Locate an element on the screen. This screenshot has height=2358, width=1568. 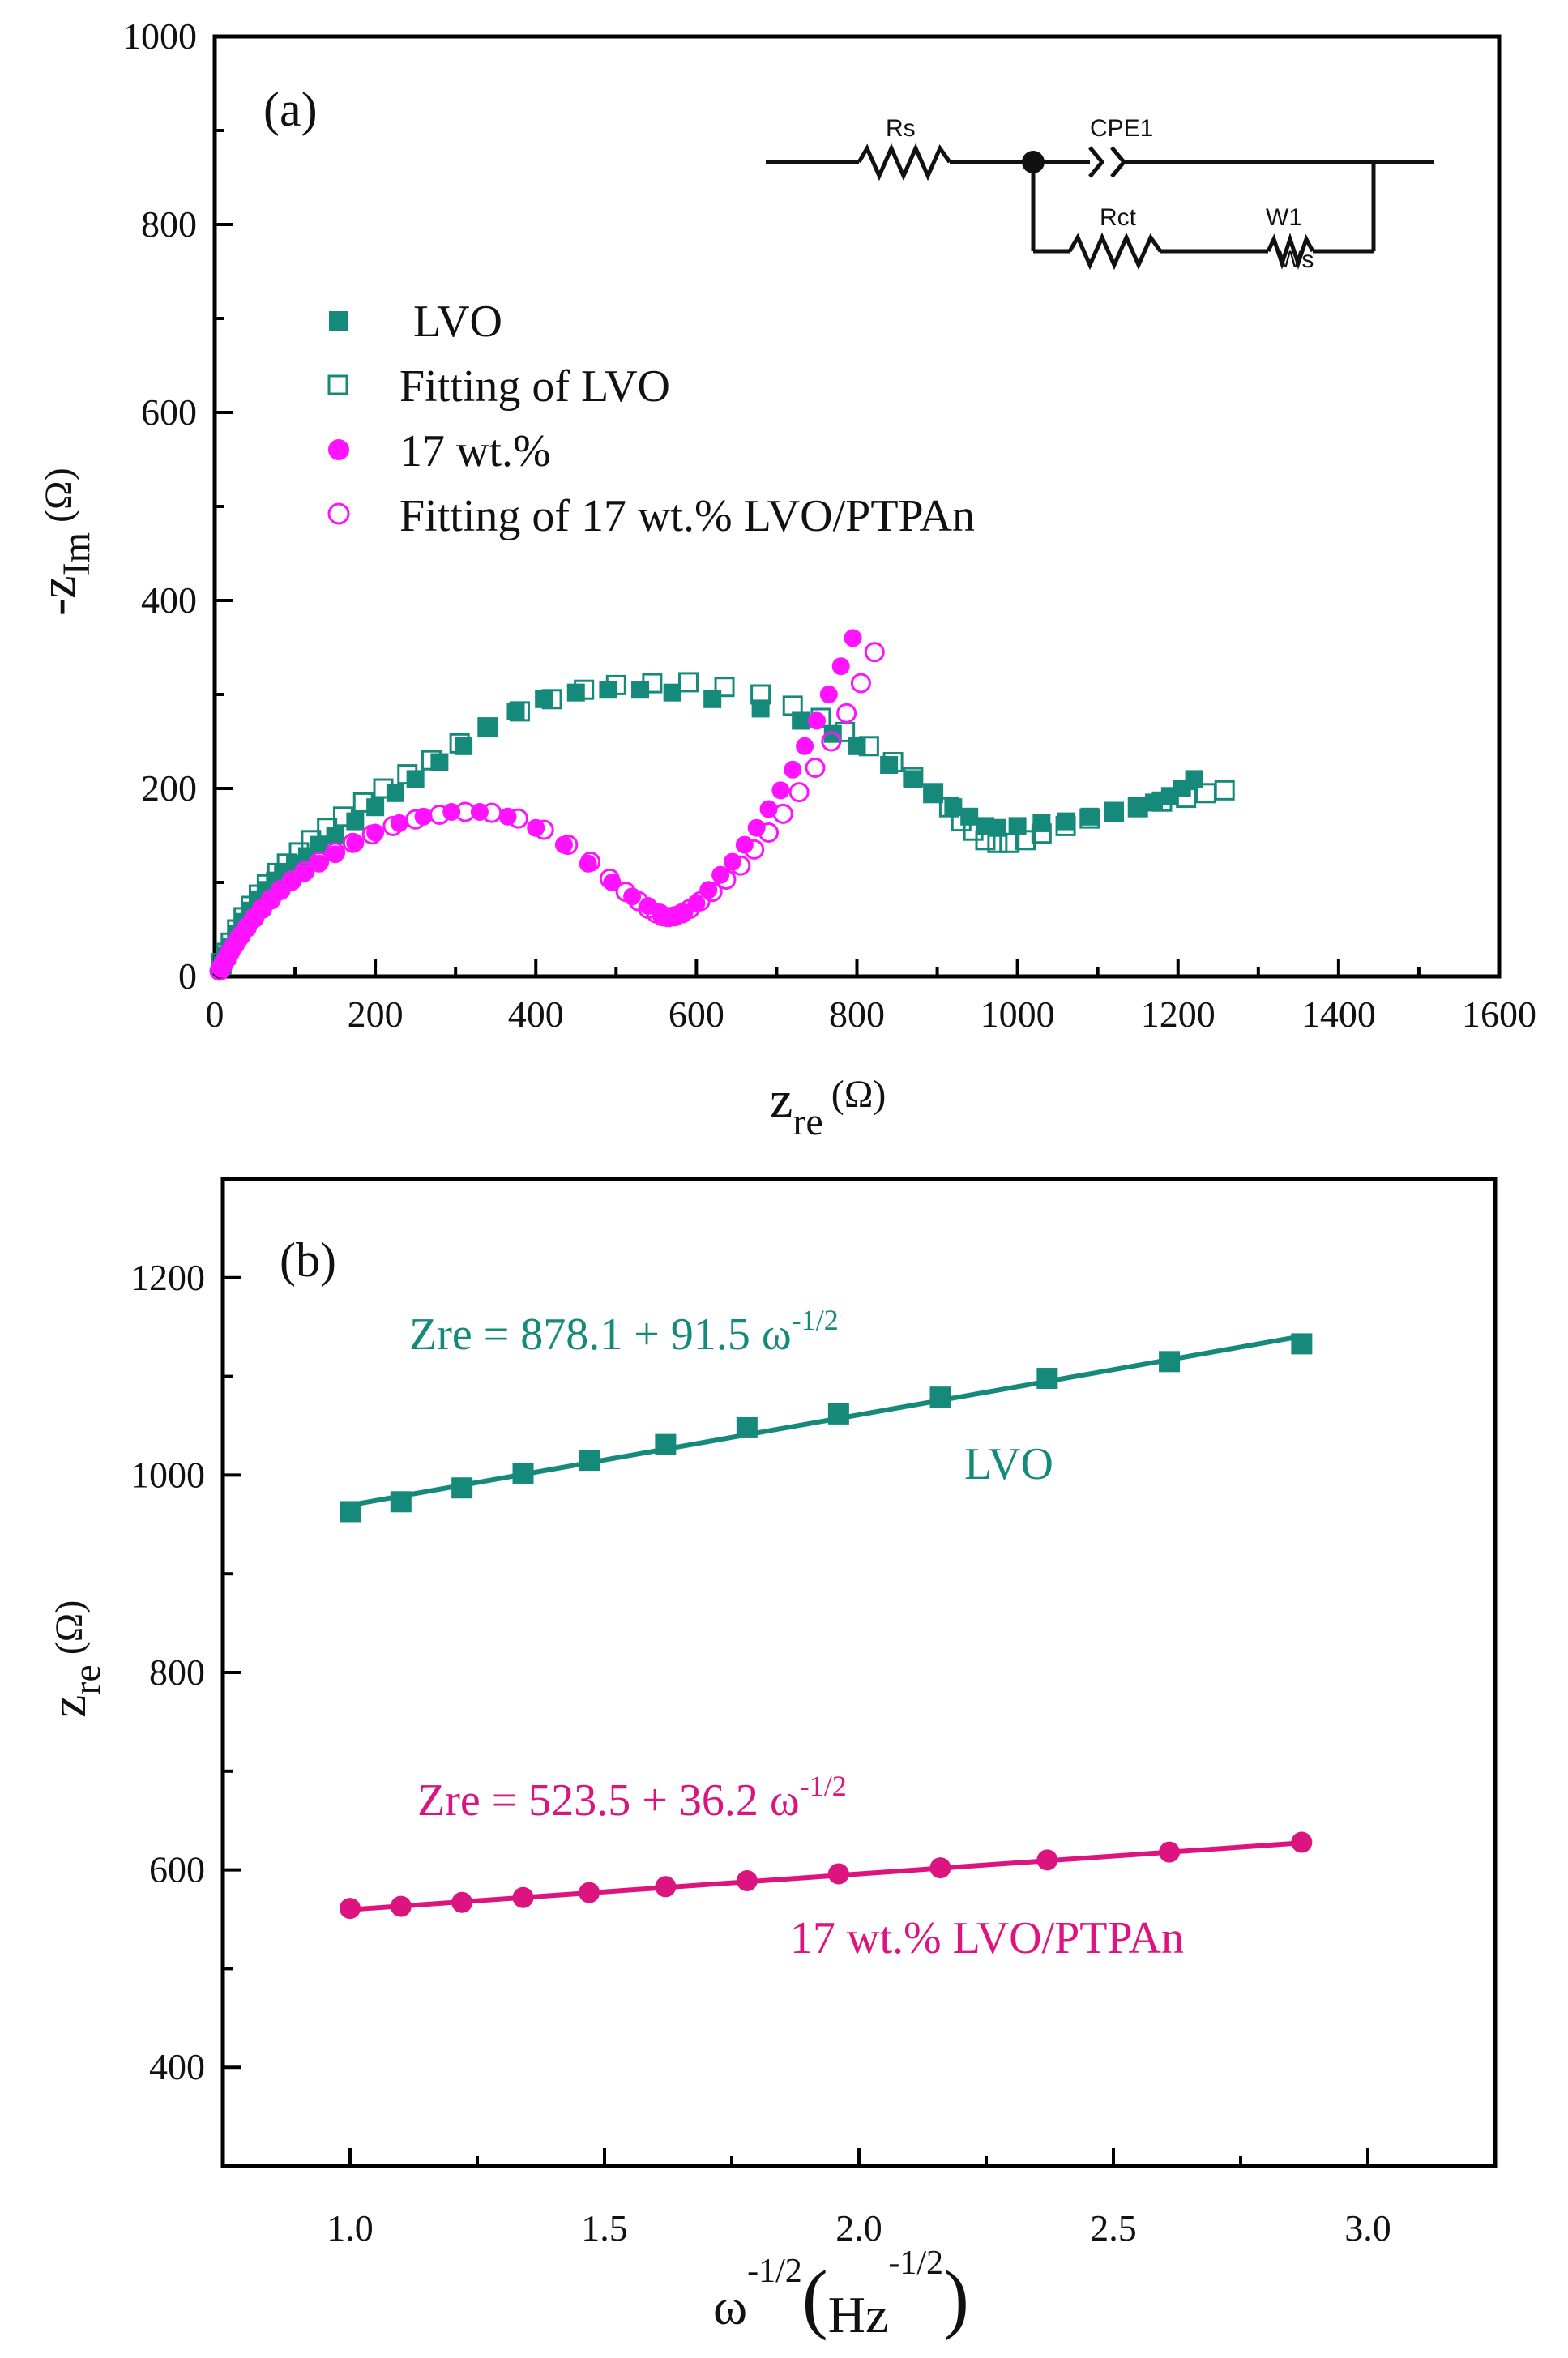
panel-b-equation-17wt: Zre = 523.5 + 36.2 ω-1/2 is located at coordinates (632, 1798).